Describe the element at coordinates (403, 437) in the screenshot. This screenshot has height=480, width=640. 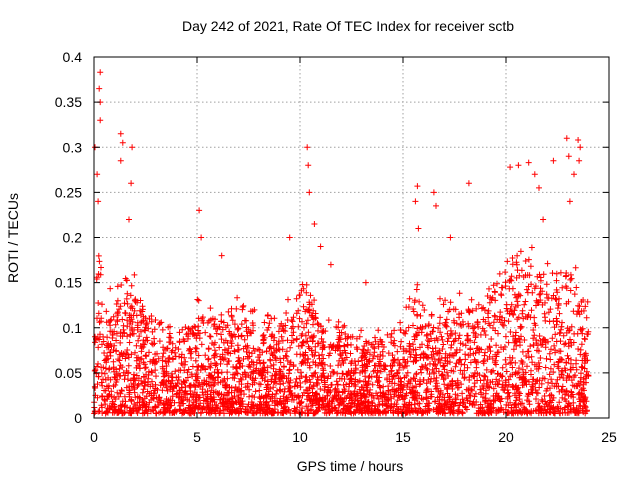
I see `x-tick-label: 15` at that location.